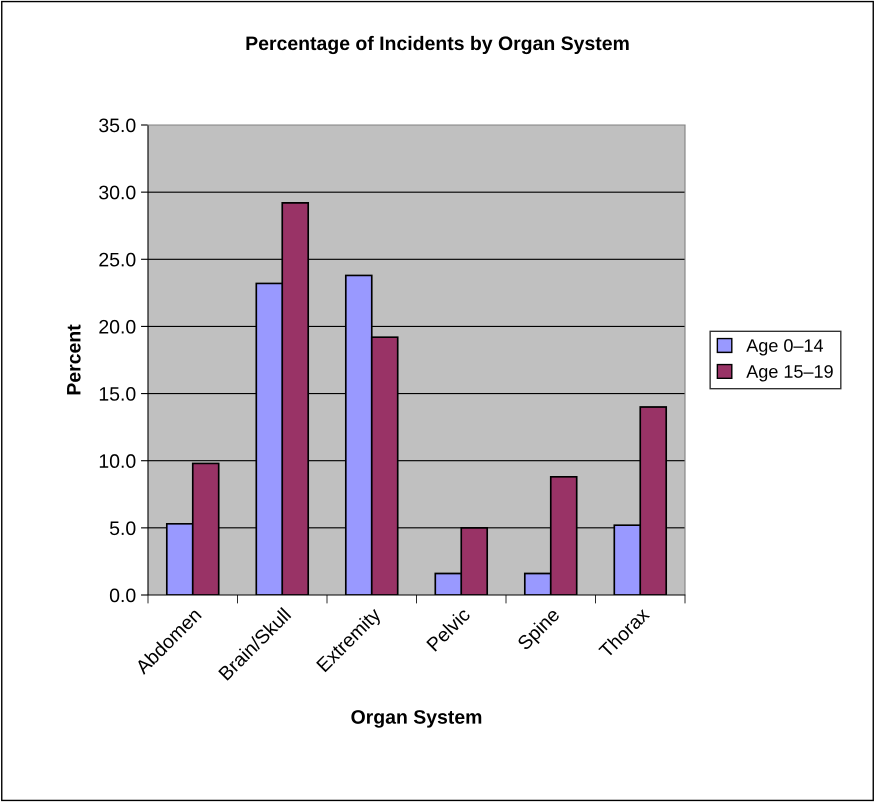 This screenshot has width=875, height=802. I want to click on y-tick-label: 0.0, so click(123, 595).